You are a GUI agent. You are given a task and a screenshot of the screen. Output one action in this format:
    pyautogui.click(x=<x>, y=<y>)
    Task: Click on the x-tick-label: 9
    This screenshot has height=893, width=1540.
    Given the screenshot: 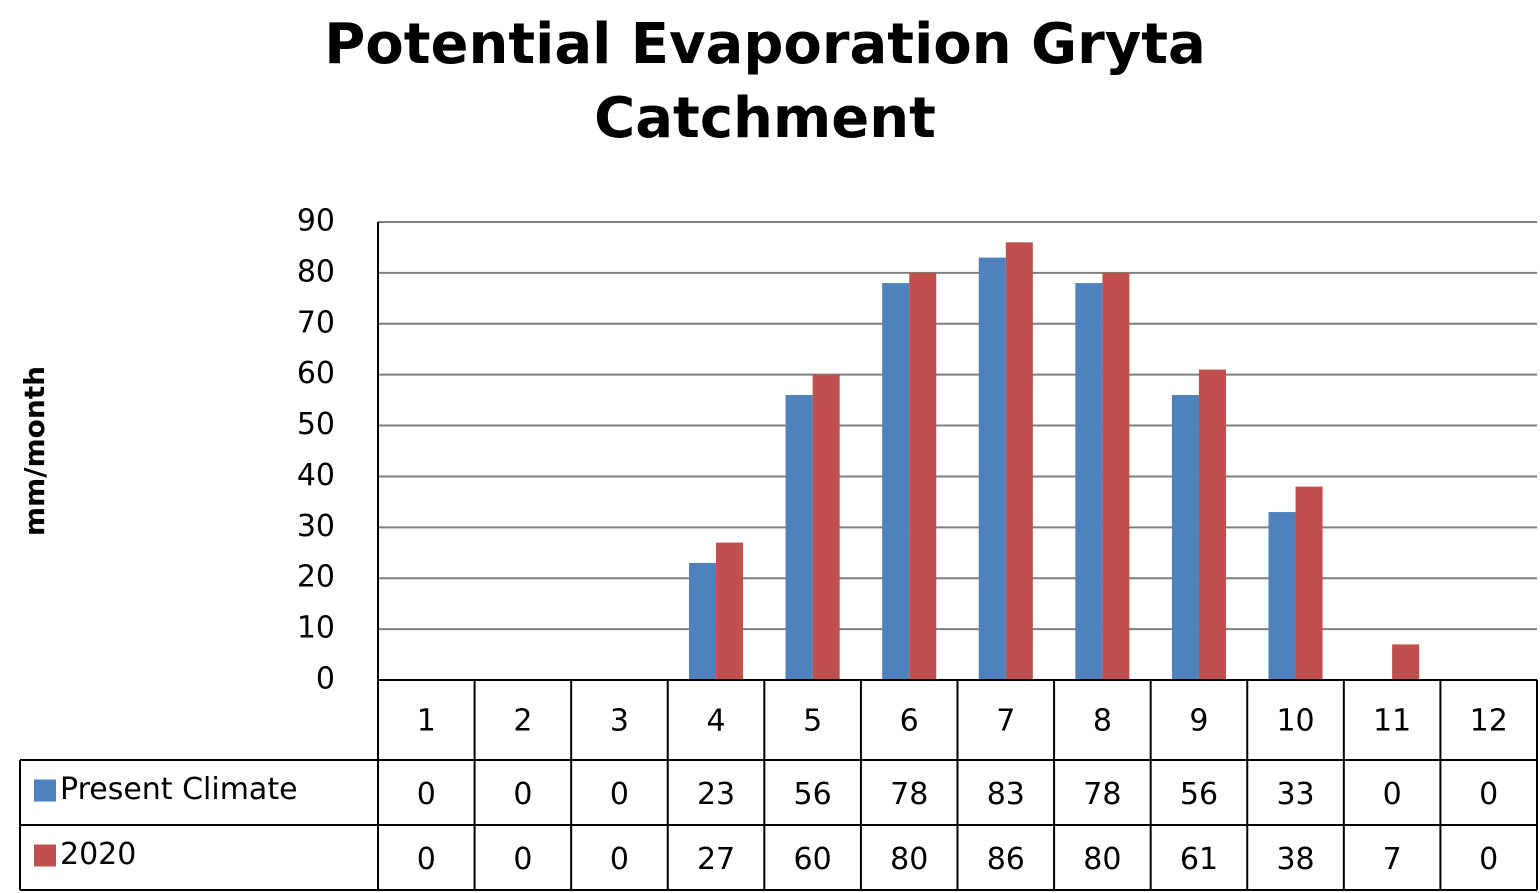 What is the action you would take?
    pyautogui.click(x=1198, y=721)
    